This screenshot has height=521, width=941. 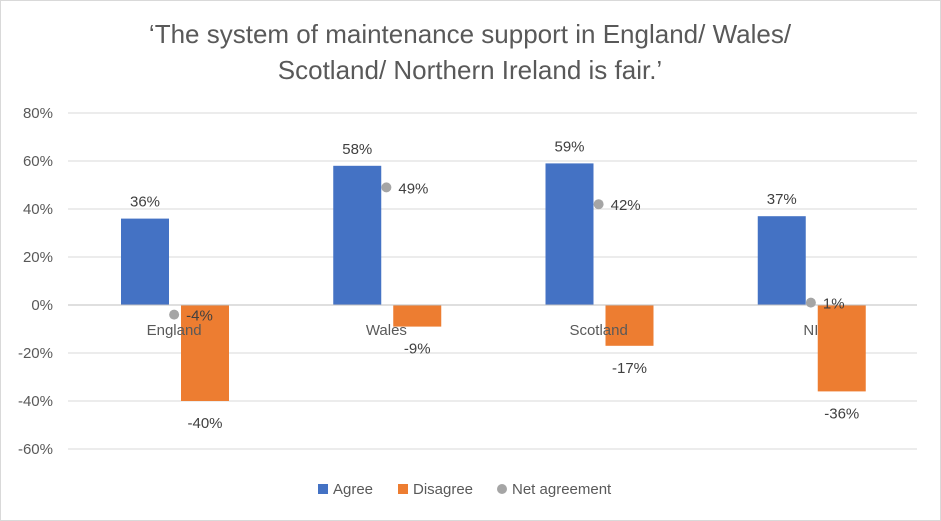 What do you see at coordinates (38, 209) in the screenshot?
I see `y-tick-label: 40%` at bounding box center [38, 209].